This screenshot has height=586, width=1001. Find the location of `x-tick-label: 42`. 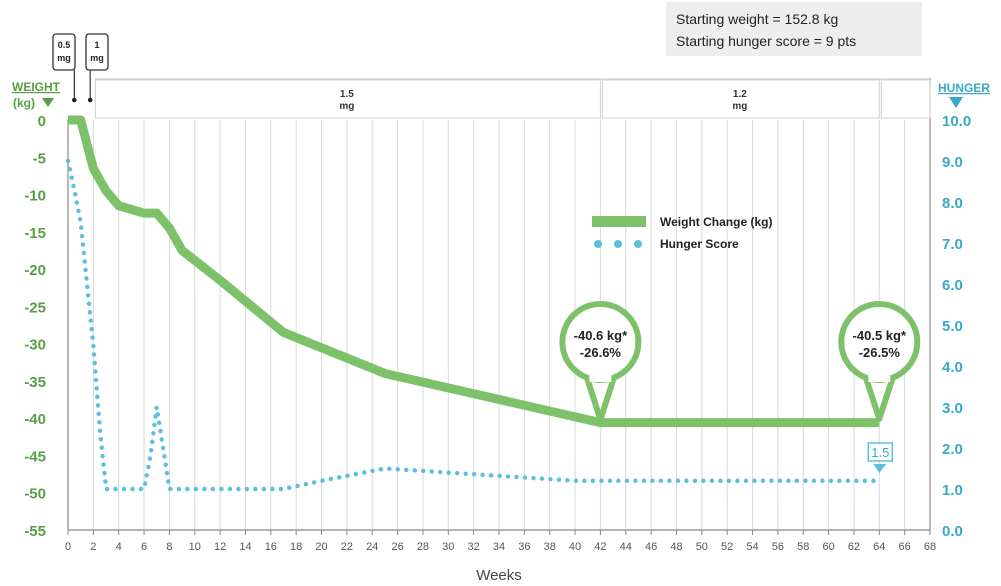

x-tick-label: 42 is located at coordinates (600, 547).